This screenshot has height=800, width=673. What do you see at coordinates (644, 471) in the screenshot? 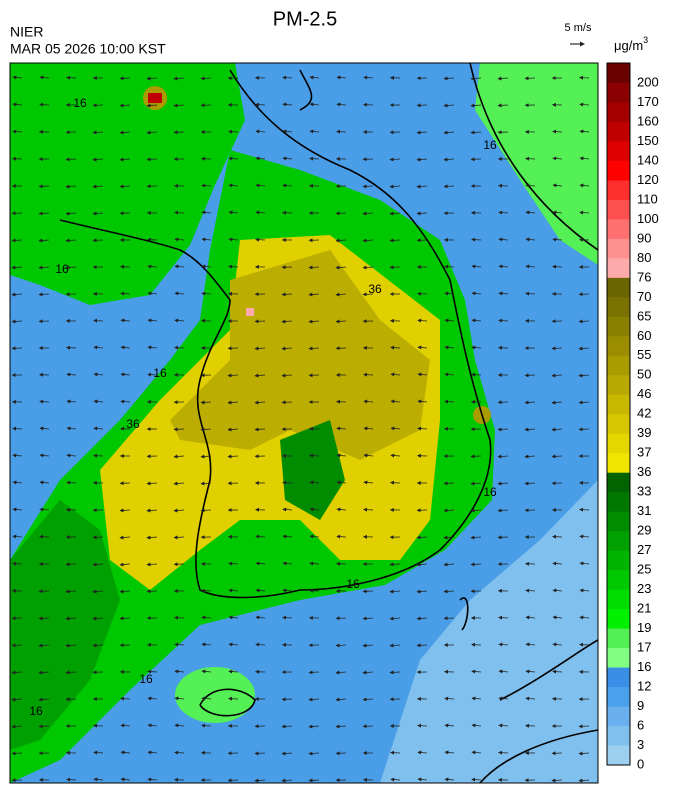
I see `colorbar-label: 36` at bounding box center [644, 471].